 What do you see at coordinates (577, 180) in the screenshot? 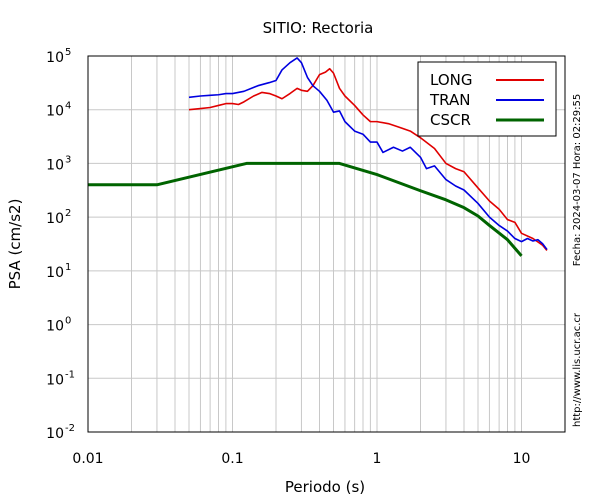
I see `side-date-text: Fecha: 2024-03-07 Hora: 02:29:55` at bounding box center [577, 180].